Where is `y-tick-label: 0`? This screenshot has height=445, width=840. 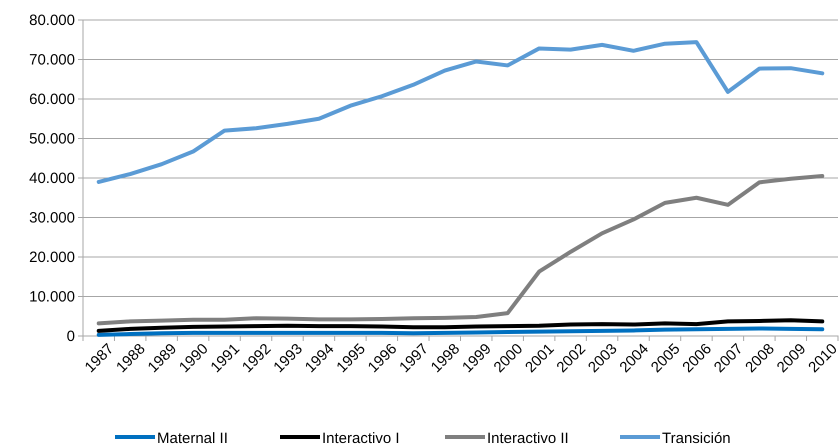 y-tick-label: 0 is located at coordinates (70, 336).